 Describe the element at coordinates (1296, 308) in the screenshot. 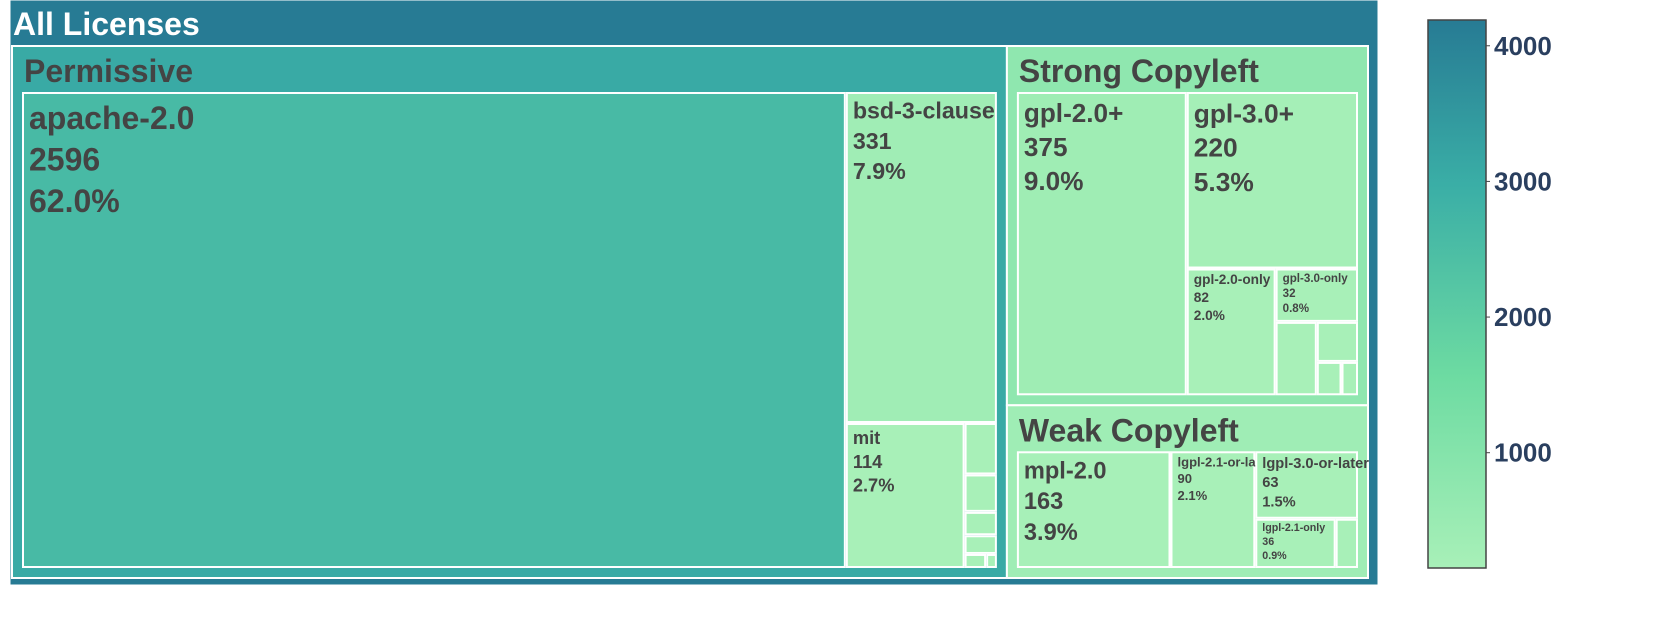

I see `leaf-percent: 0.8%` at that location.